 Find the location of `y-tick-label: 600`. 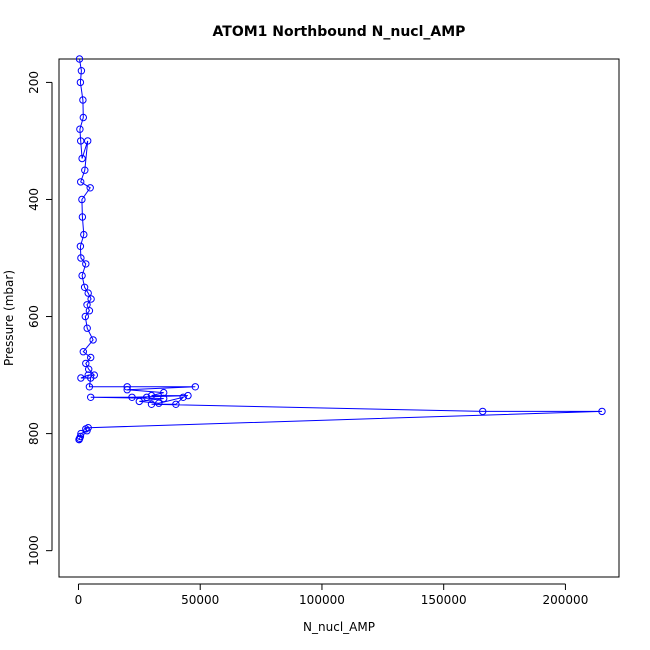

y-tick-label: 600 is located at coordinates (34, 316).